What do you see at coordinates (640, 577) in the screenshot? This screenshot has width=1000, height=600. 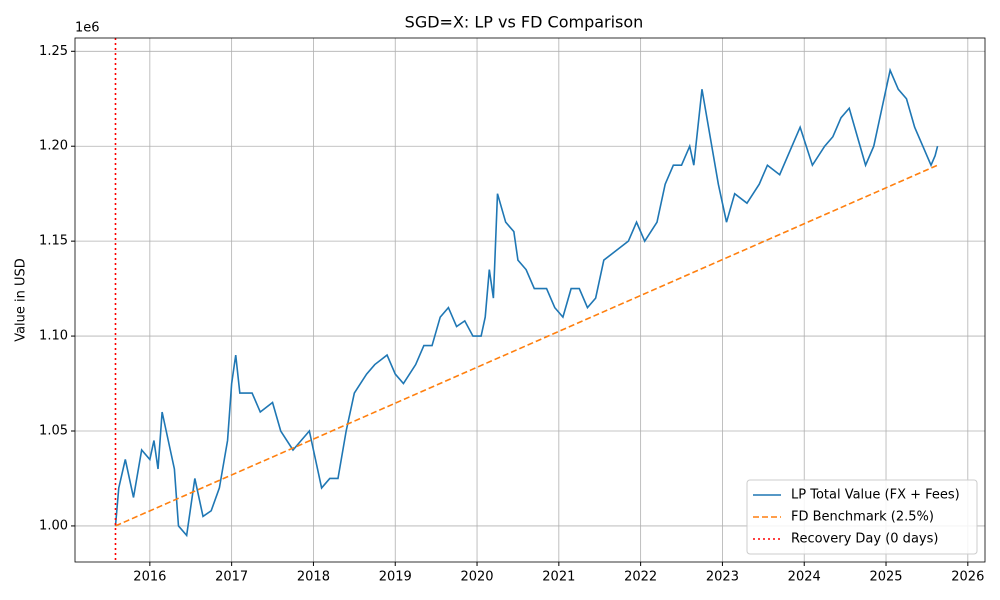 I see `x-tick-label: 2022` at bounding box center [640, 577].